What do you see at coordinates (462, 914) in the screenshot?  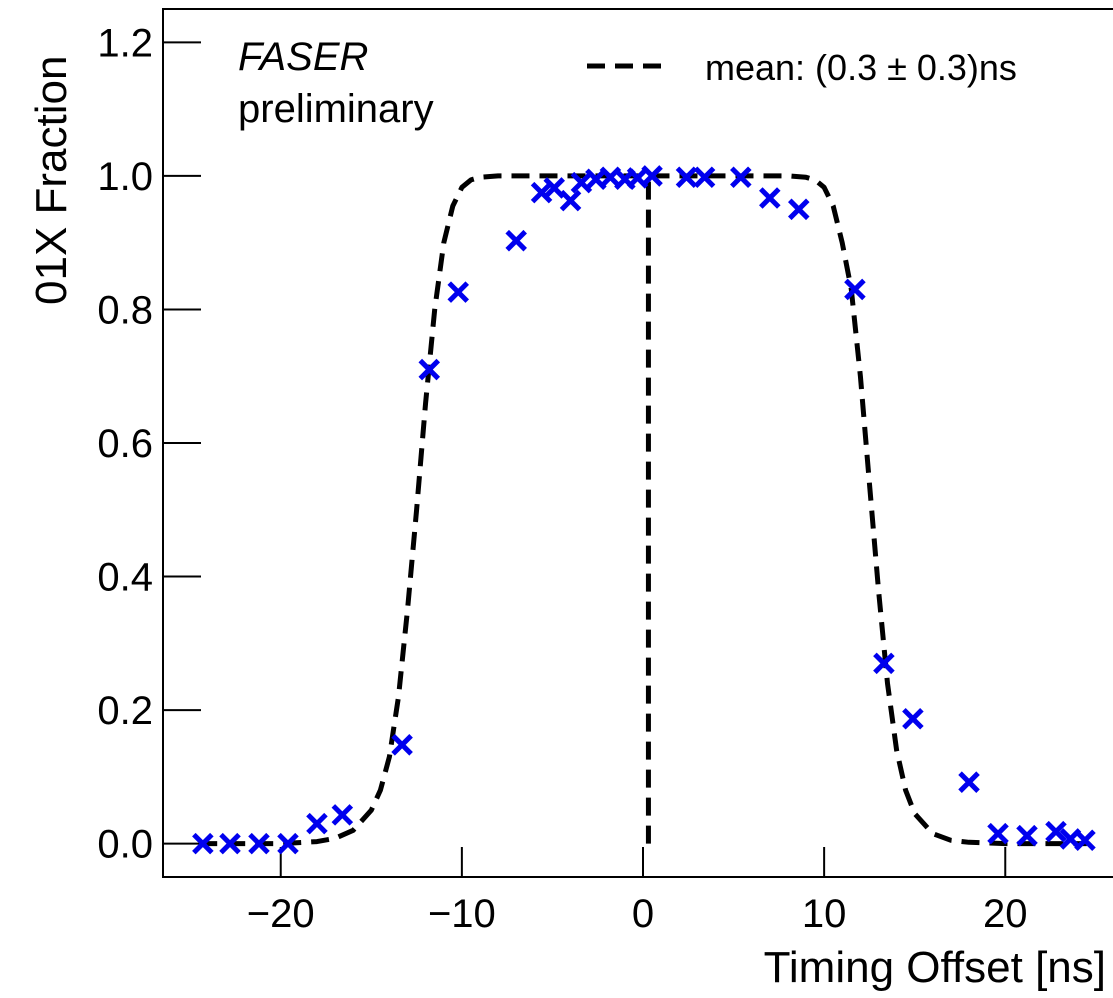 I see `x-tick-label: −10` at bounding box center [462, 914].